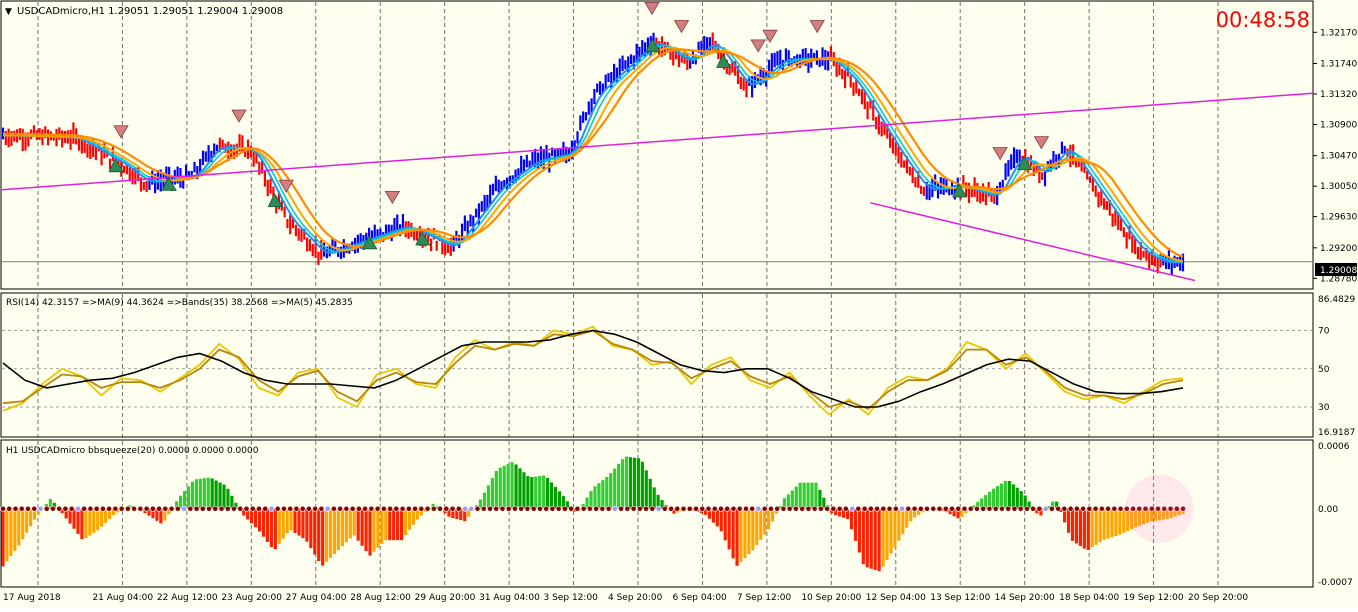 This screenshot has width=1358, height=612. I want to click on sell-arrow-icon, so click(392, 197).